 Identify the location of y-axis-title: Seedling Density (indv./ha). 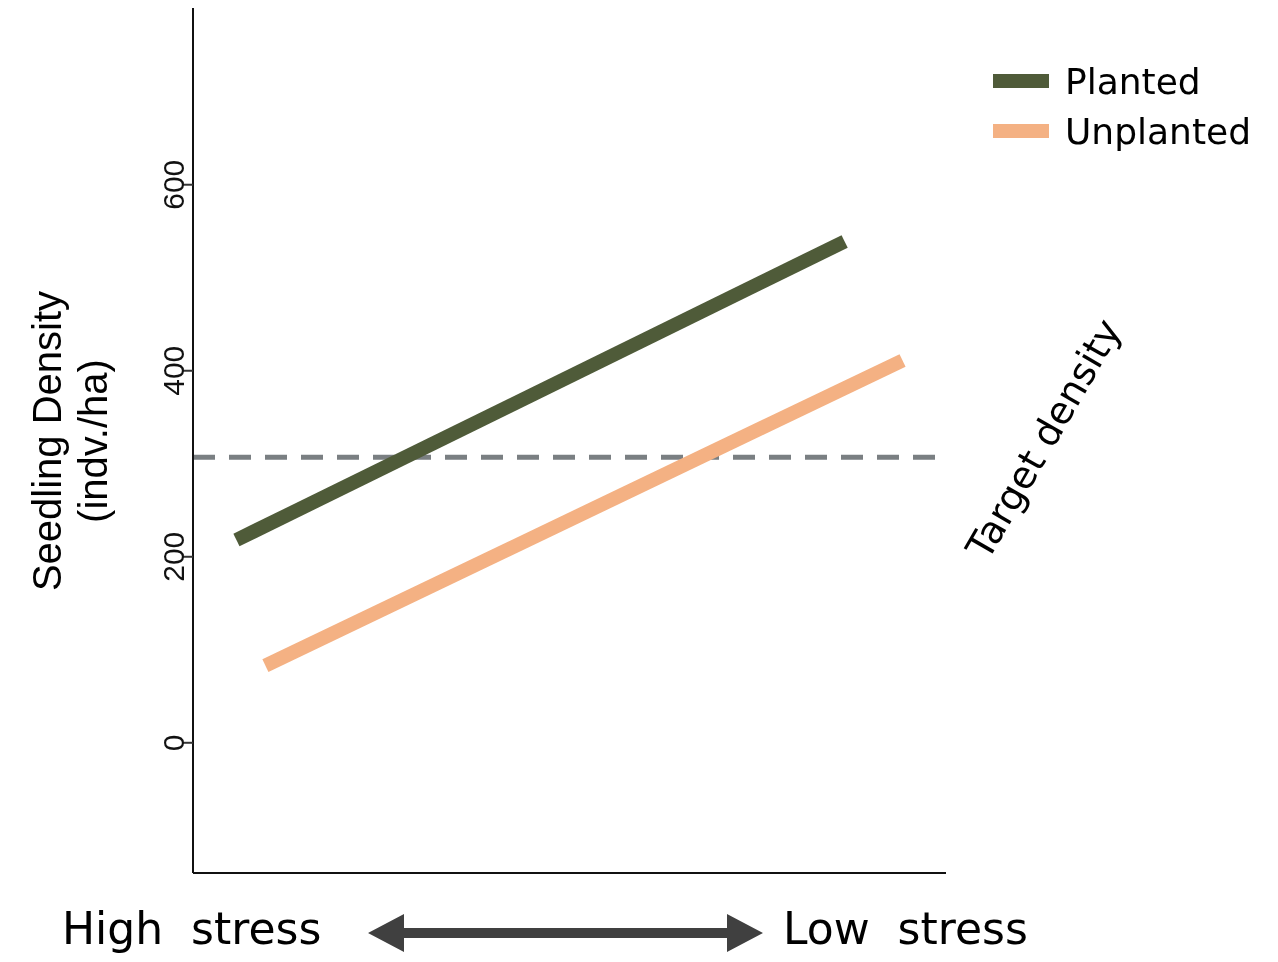
(70, 441).